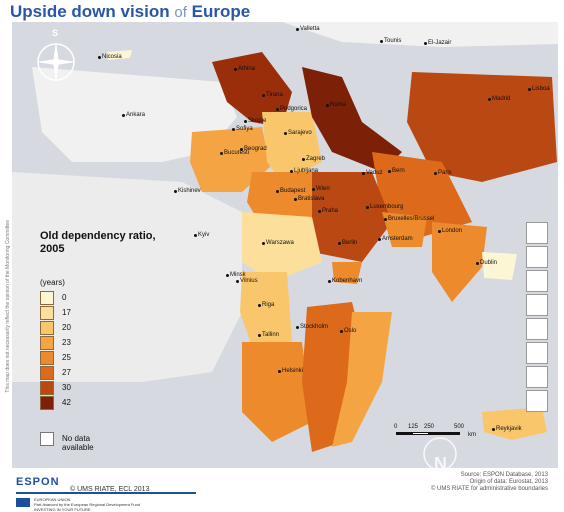  Describe the element at coordinates (350, 331) in the screenshot. I see `city-label: Oslo` at that location.